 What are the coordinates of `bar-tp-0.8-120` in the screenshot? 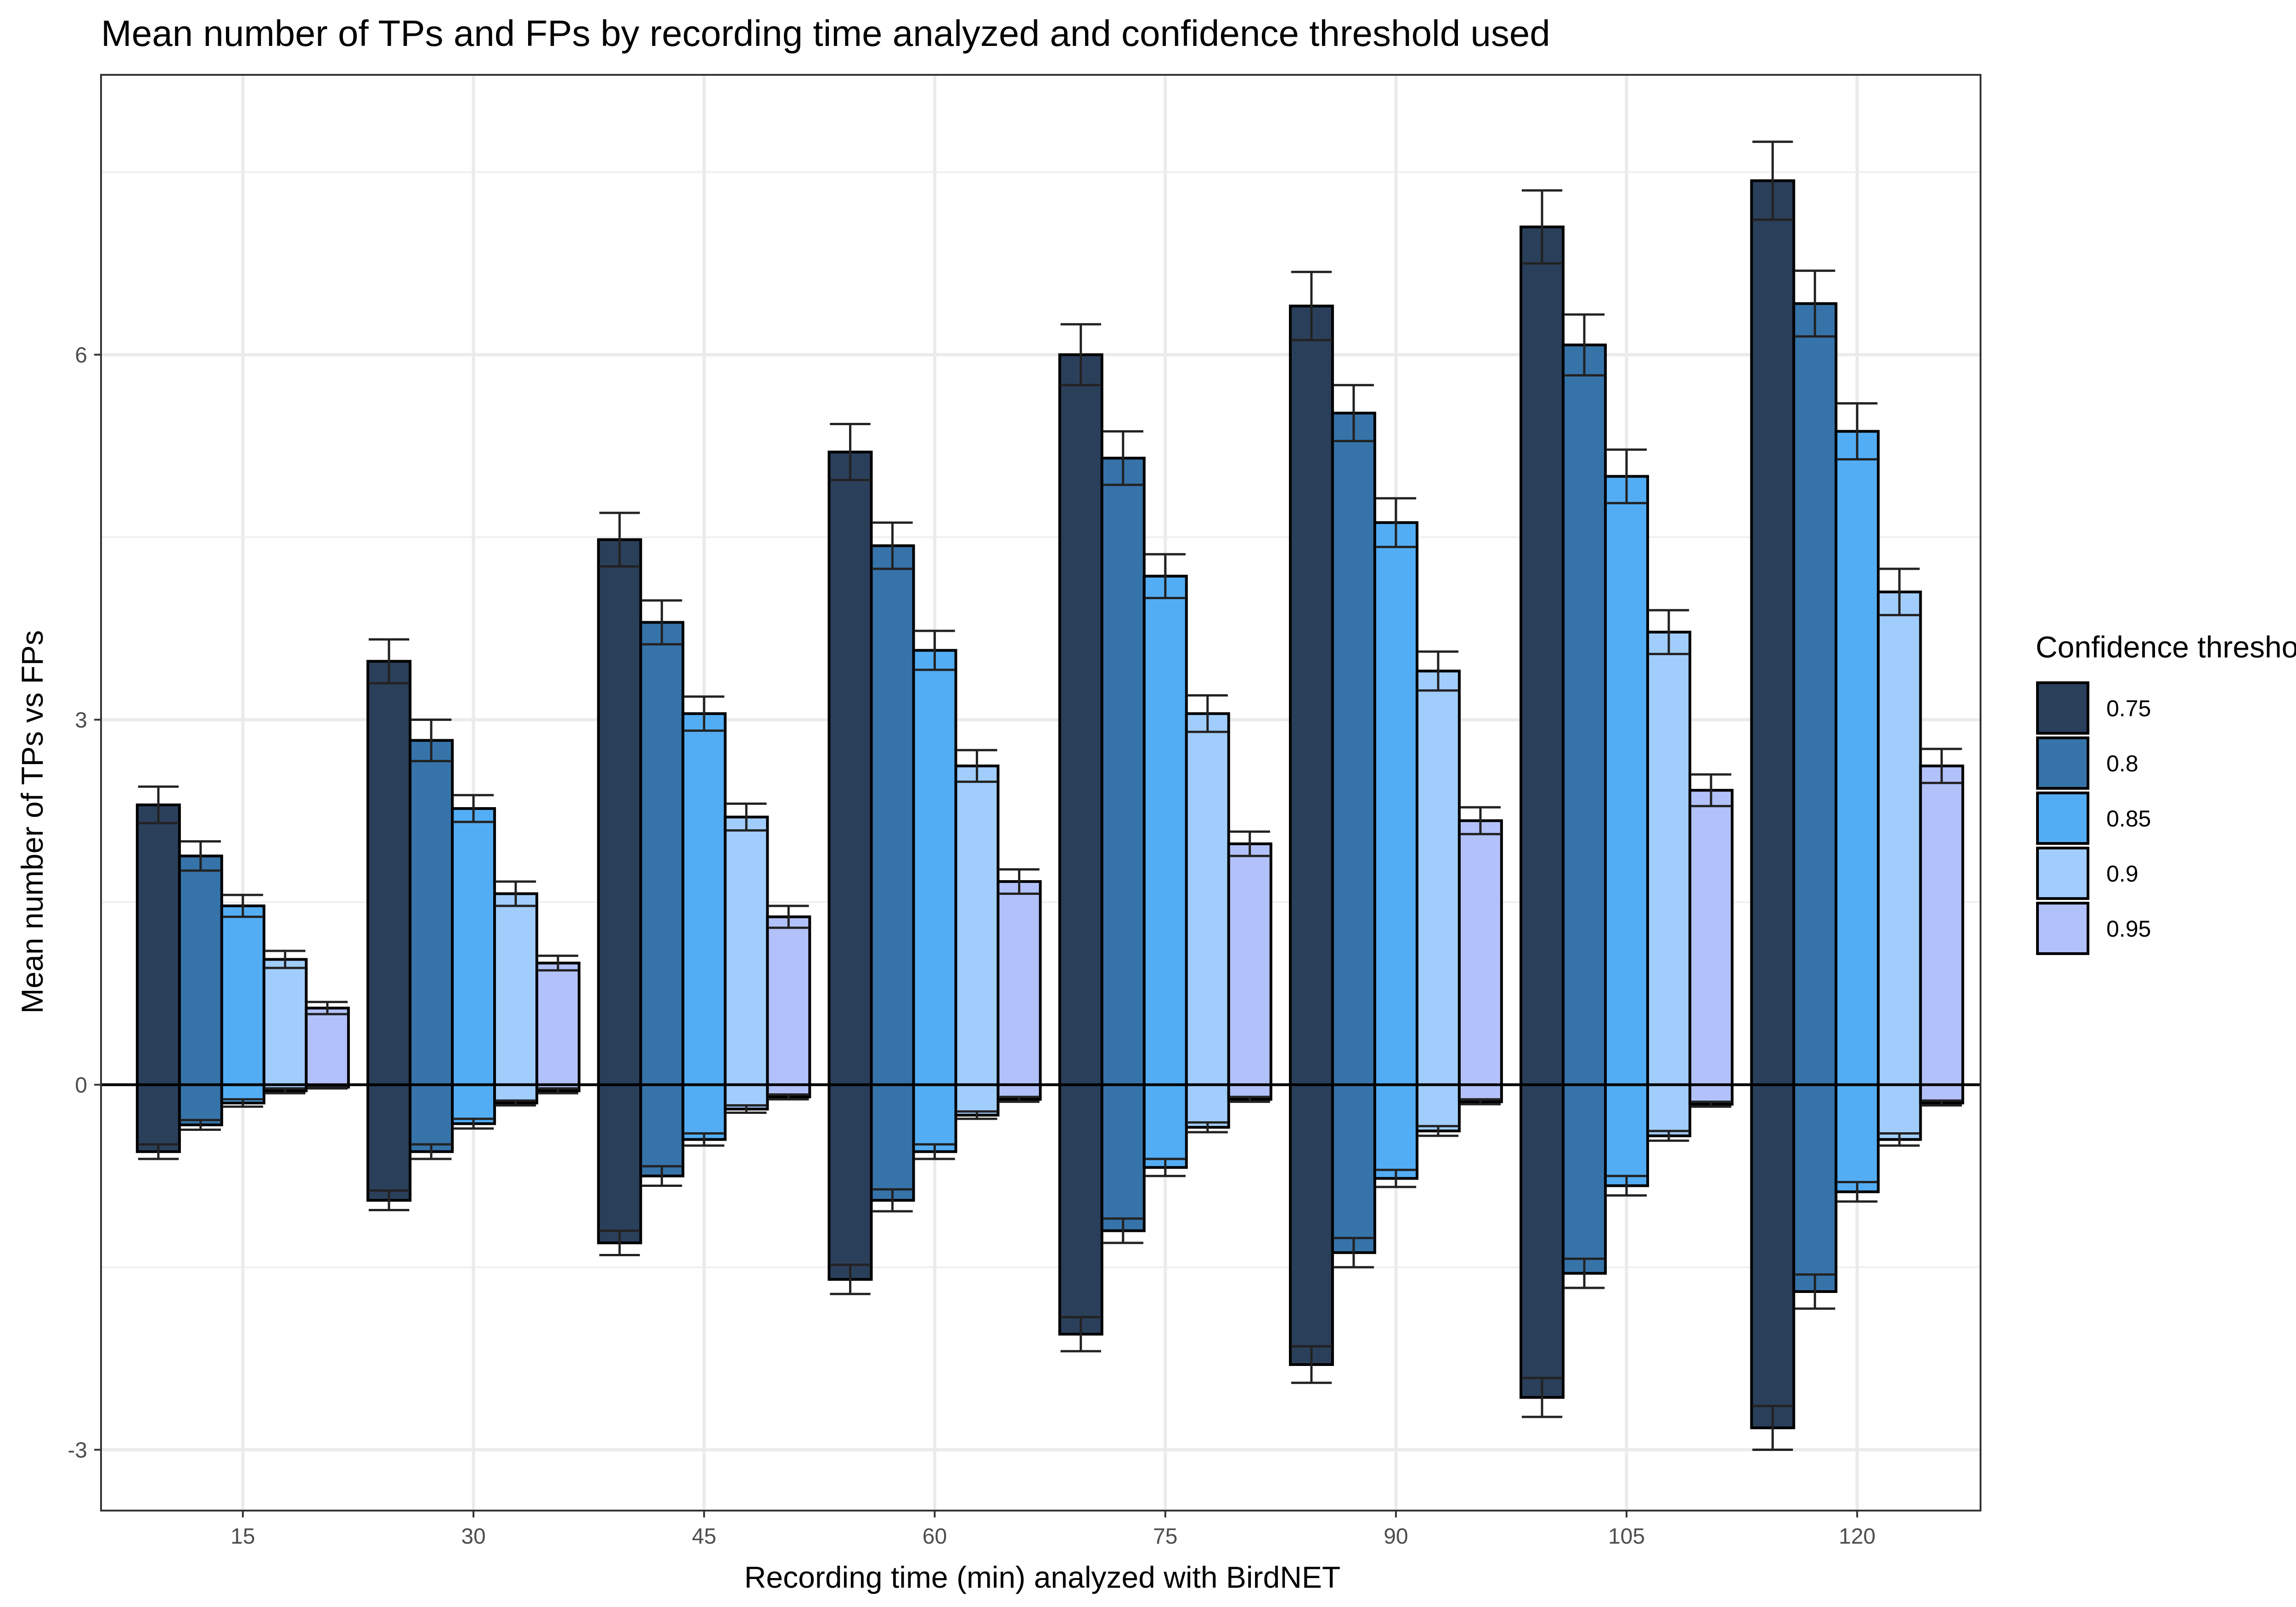 It's located at (1815, 694).